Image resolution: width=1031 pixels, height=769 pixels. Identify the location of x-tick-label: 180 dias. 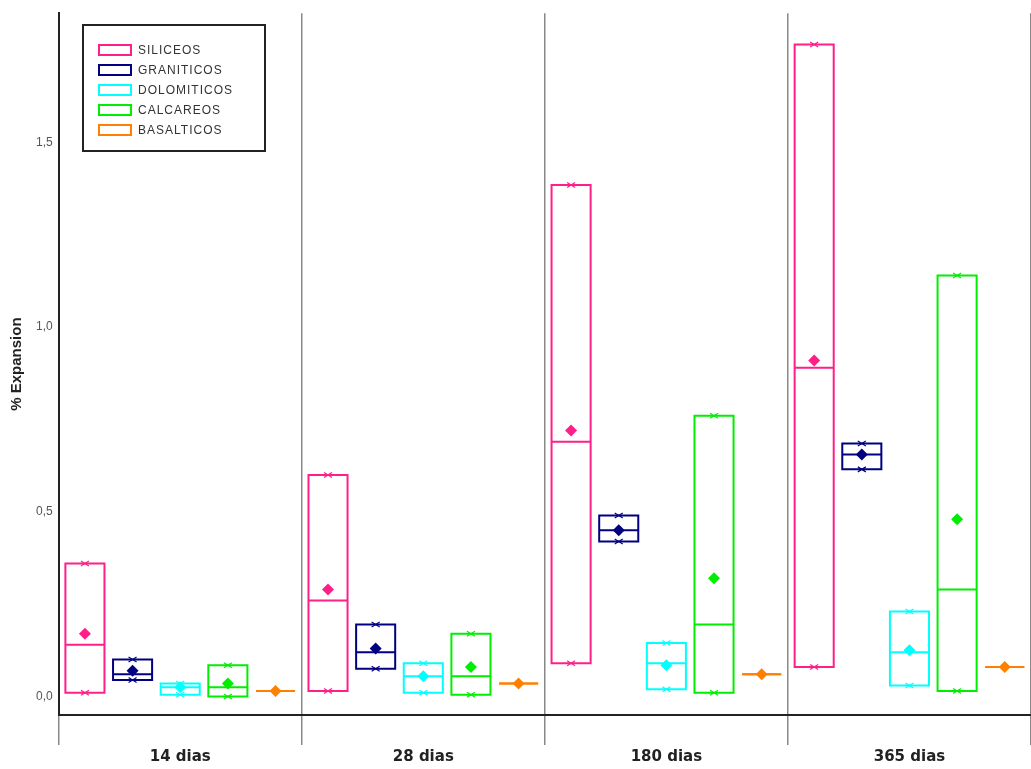
(666, 755).